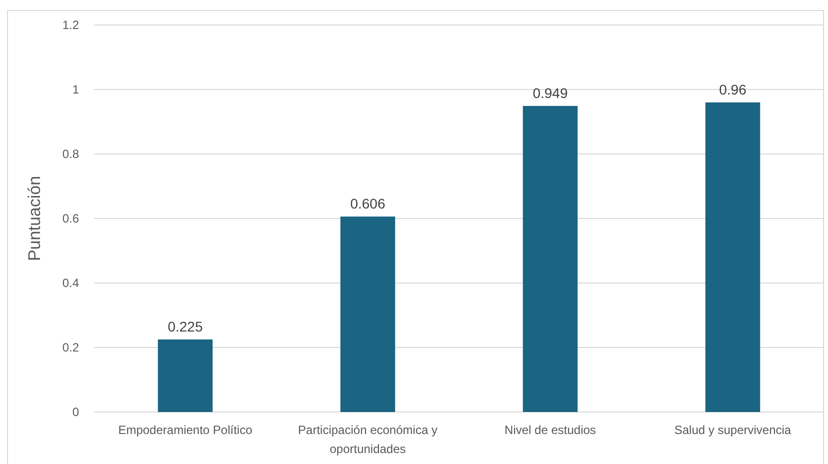 This screenshot has height=464, width=828. Describe the element at coordinates (71, 154) in the screenshot. I see `y-tick-label: 0.8` at that location.